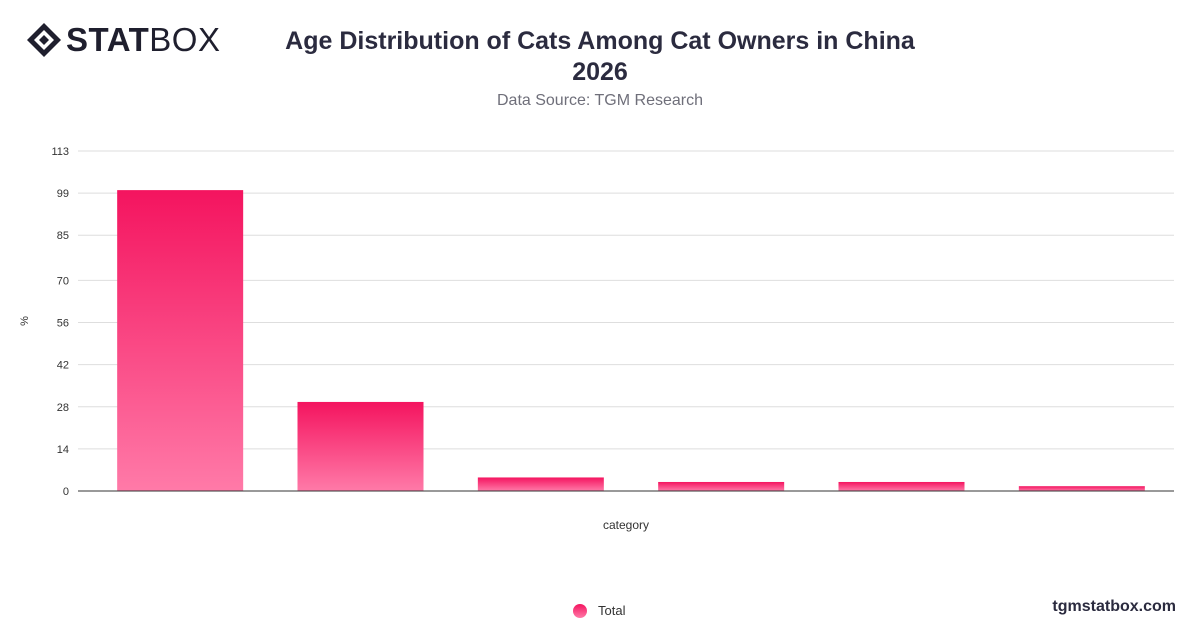 Image resolution: width=1200 pixels, height=628 pixels. I want to click on y-tick-label: 28, so click(63, 408).